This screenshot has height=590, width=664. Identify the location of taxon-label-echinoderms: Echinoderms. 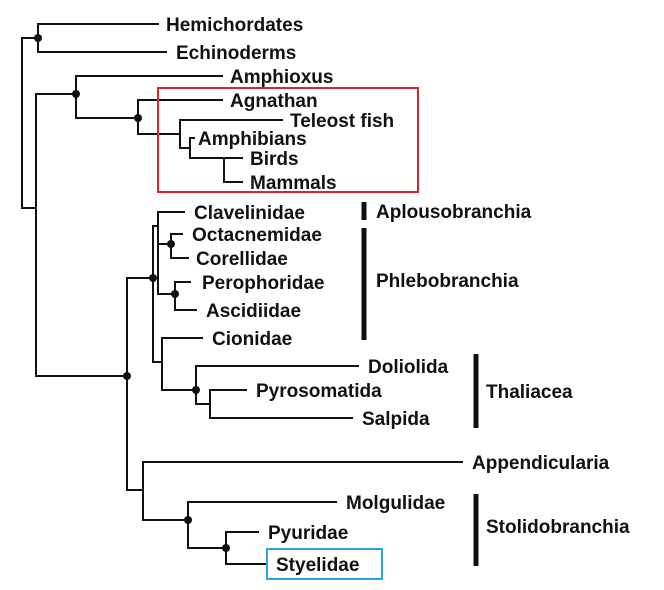
(236, 53).